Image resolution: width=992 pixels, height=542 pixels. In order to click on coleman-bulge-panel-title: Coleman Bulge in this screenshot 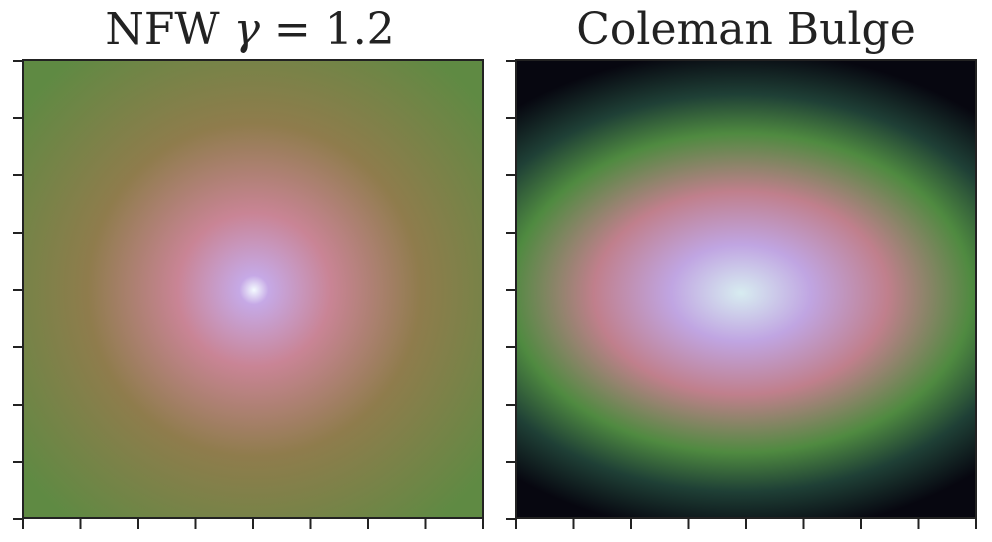, I will do `click(746, 29)`.